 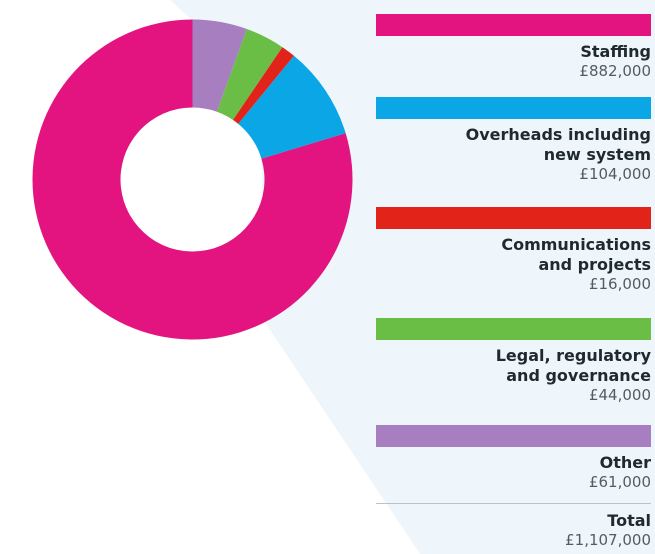 I want to click on legend-swatch-communications, so click(x=513, y=218).